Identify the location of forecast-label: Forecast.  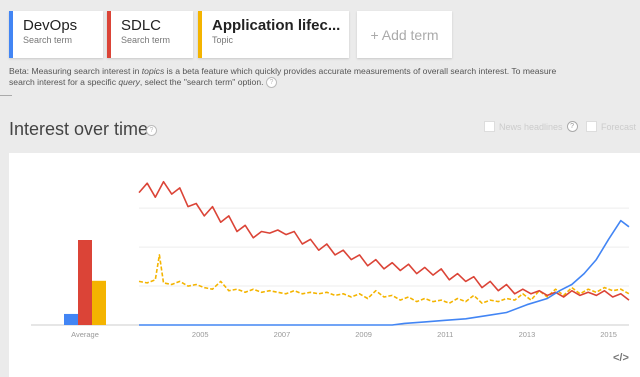
(619, 126).